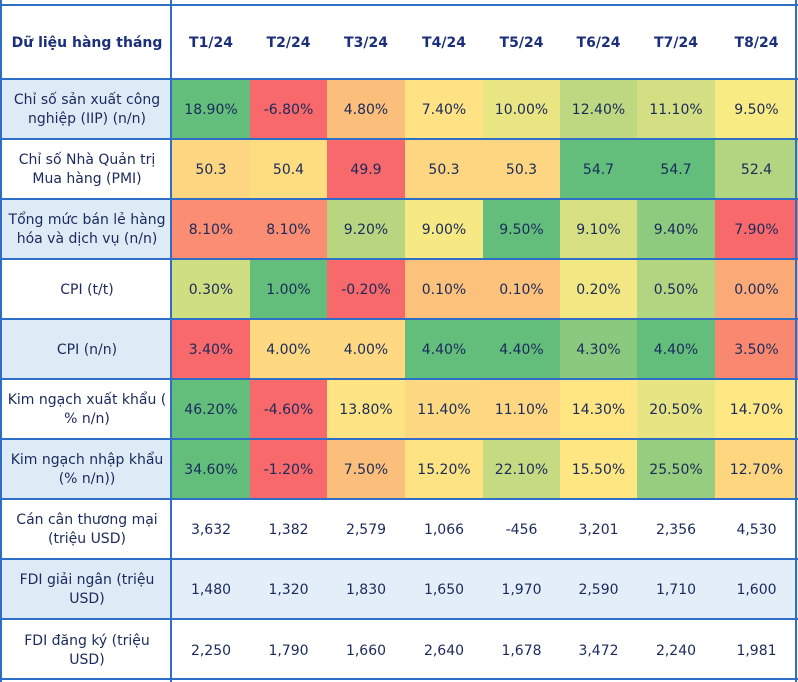 This screenshot has height=682, width=798. Describe the element at coordinates (676, 651) in the screenshot. I see `data-cell: 2,240` at that location.